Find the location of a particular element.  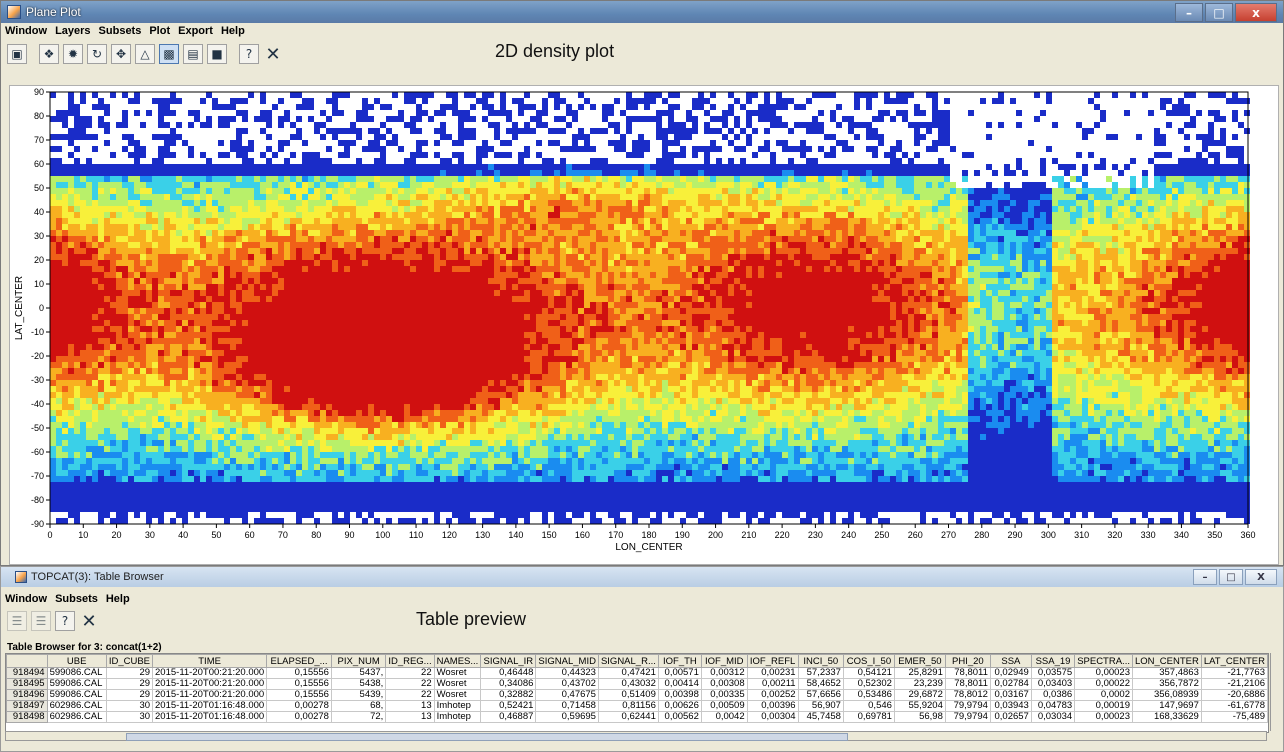

table-cell: 0,02784 is located at coordinates (1010, 684).